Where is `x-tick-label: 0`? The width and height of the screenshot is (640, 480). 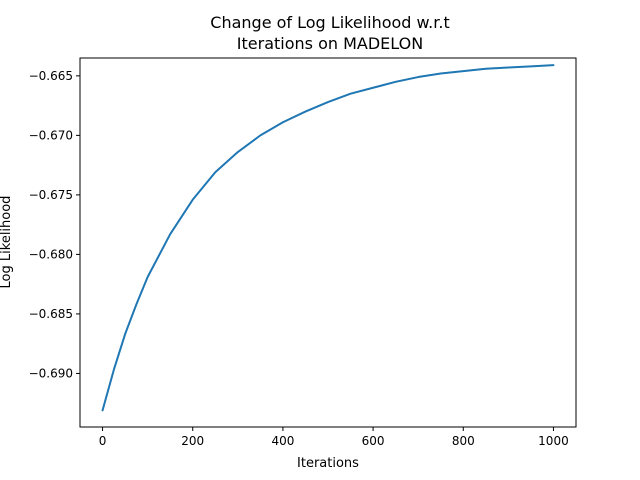
x-tick-label: 0 is located at coordinates (103, 441).